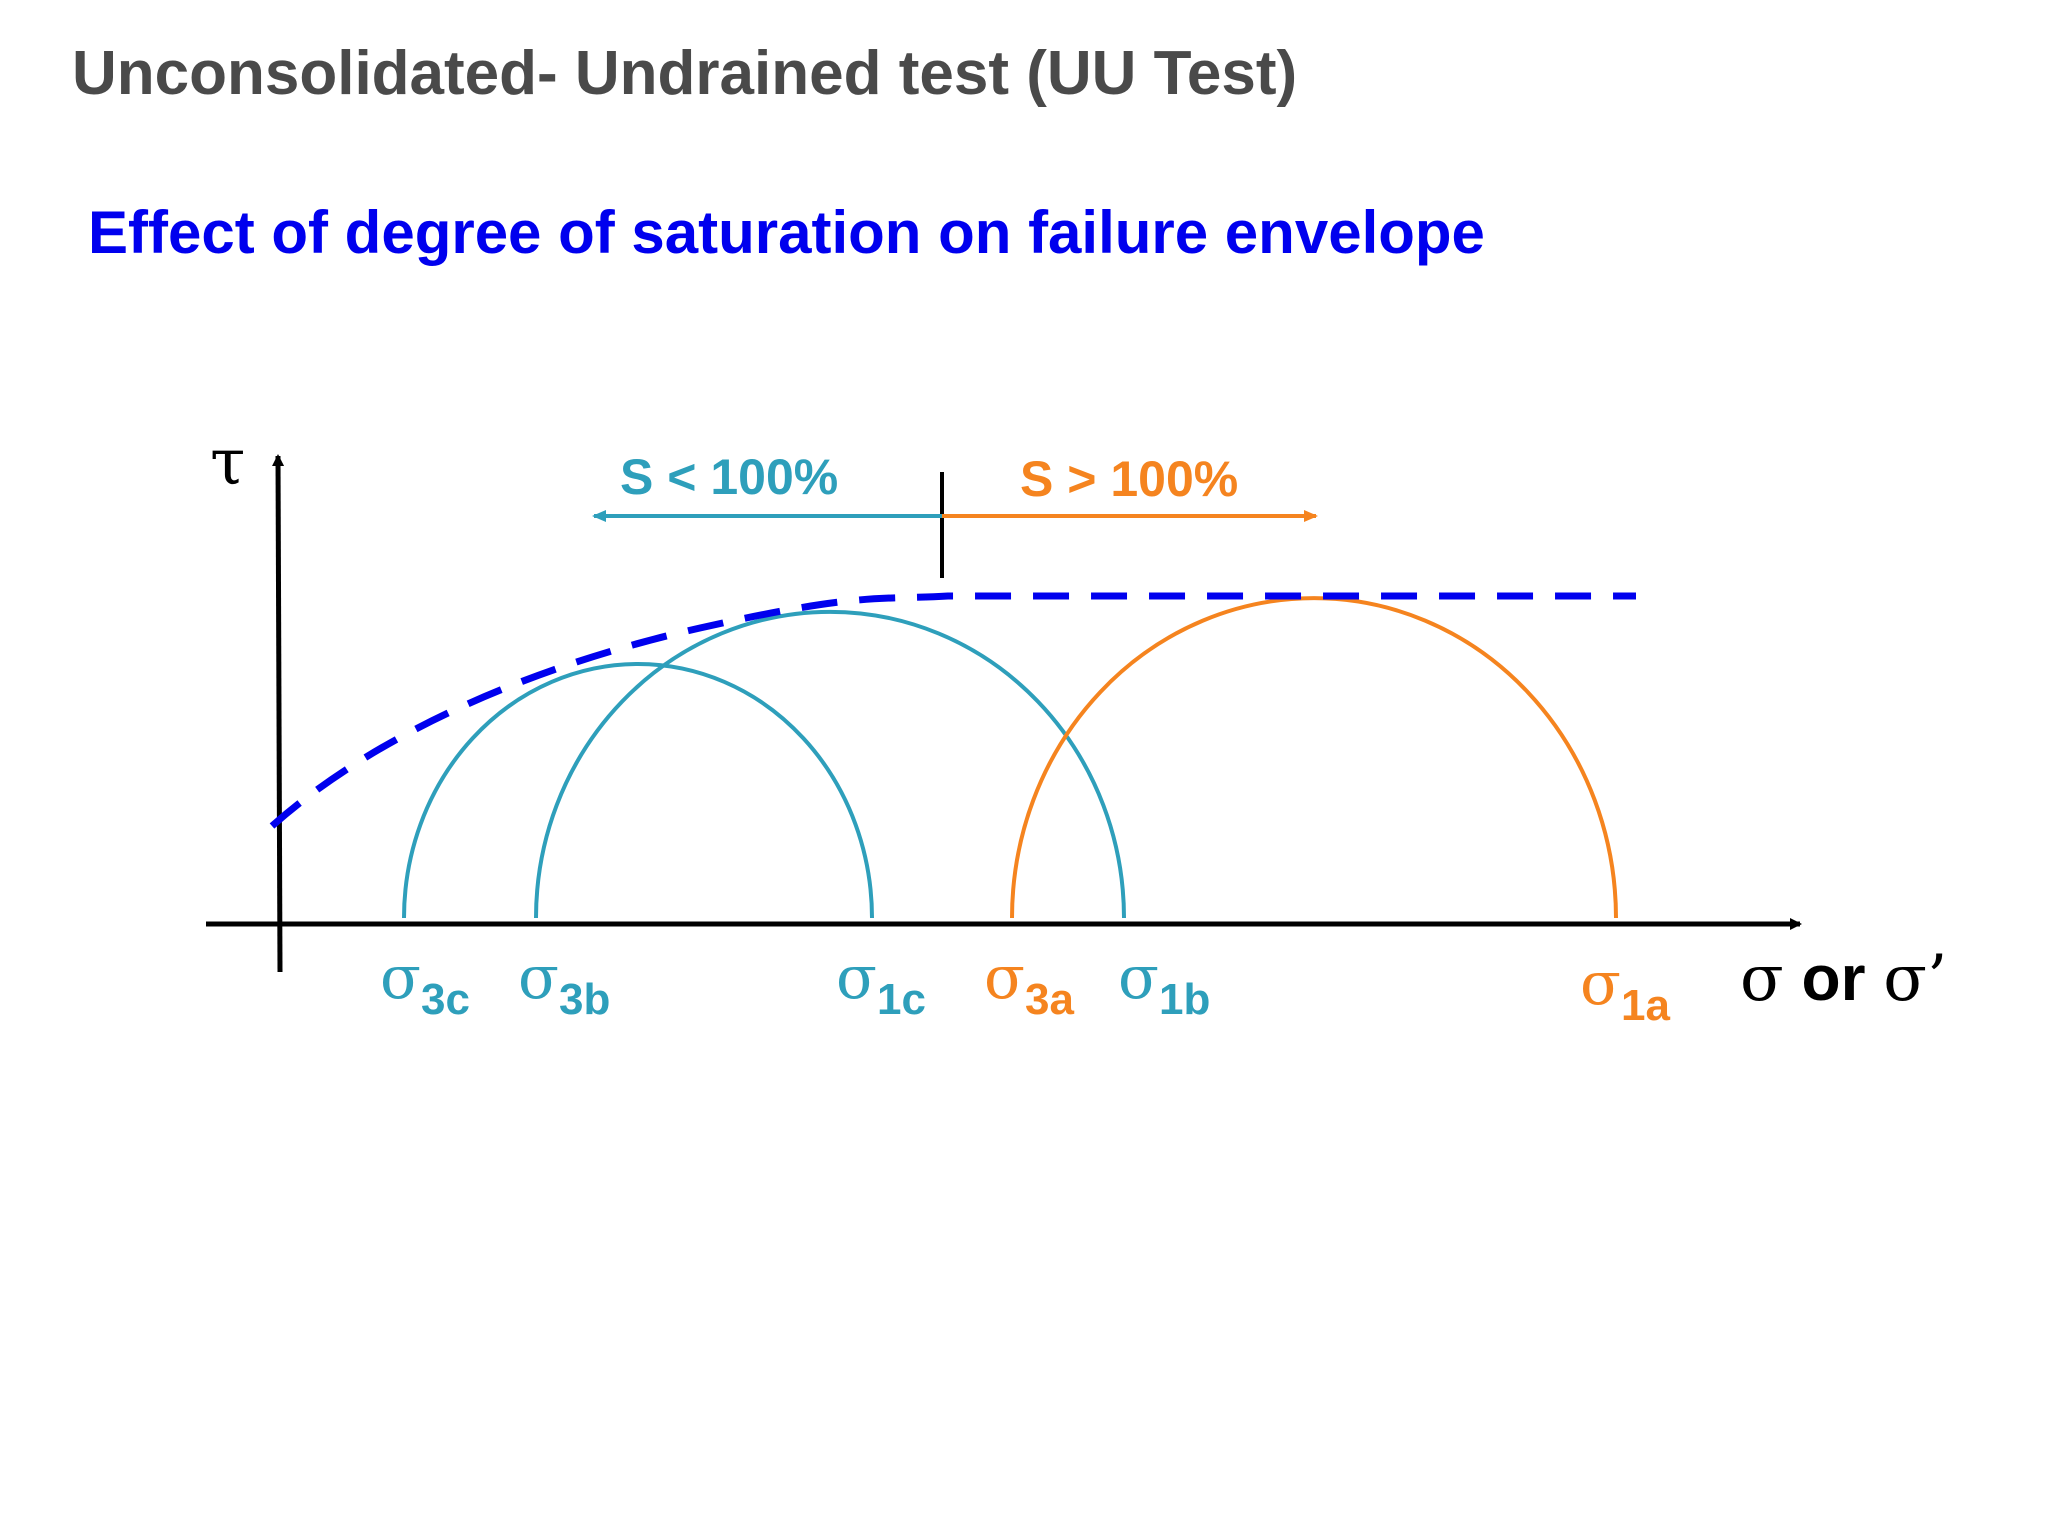 The width and height of the screenshot is (2048, 1536). Describe the element at coordinates (227, 463) in the screenshot. I see `tau-axis-label: τ` at that location.